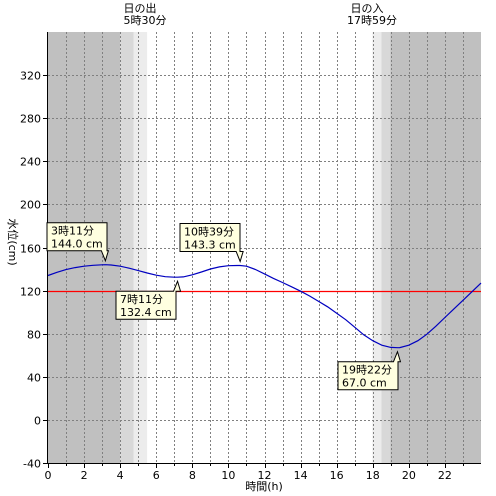 The width and height of the screenshot is (496, 496). I want to click on sunset-time: 17時59分, so click(372, 20).